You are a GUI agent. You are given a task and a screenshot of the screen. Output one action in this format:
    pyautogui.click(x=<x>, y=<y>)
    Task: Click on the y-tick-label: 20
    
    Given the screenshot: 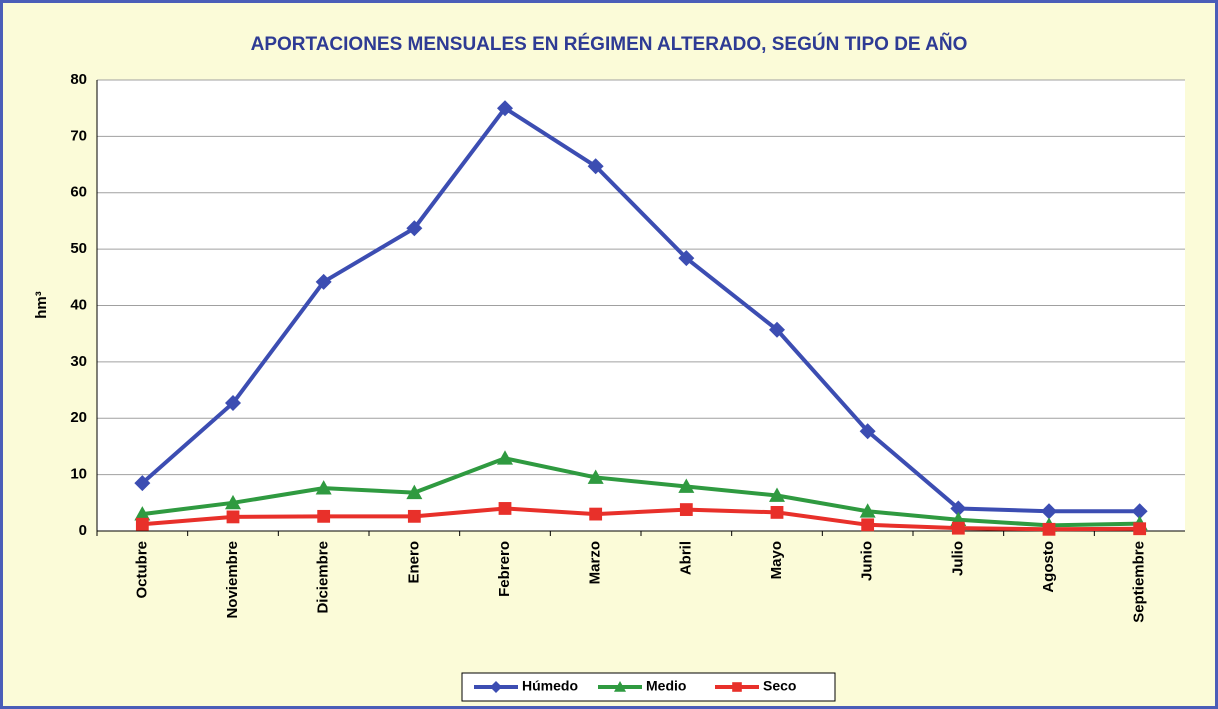 What is the action you would take?
    pyautogui.click(x=78, y=417)
    